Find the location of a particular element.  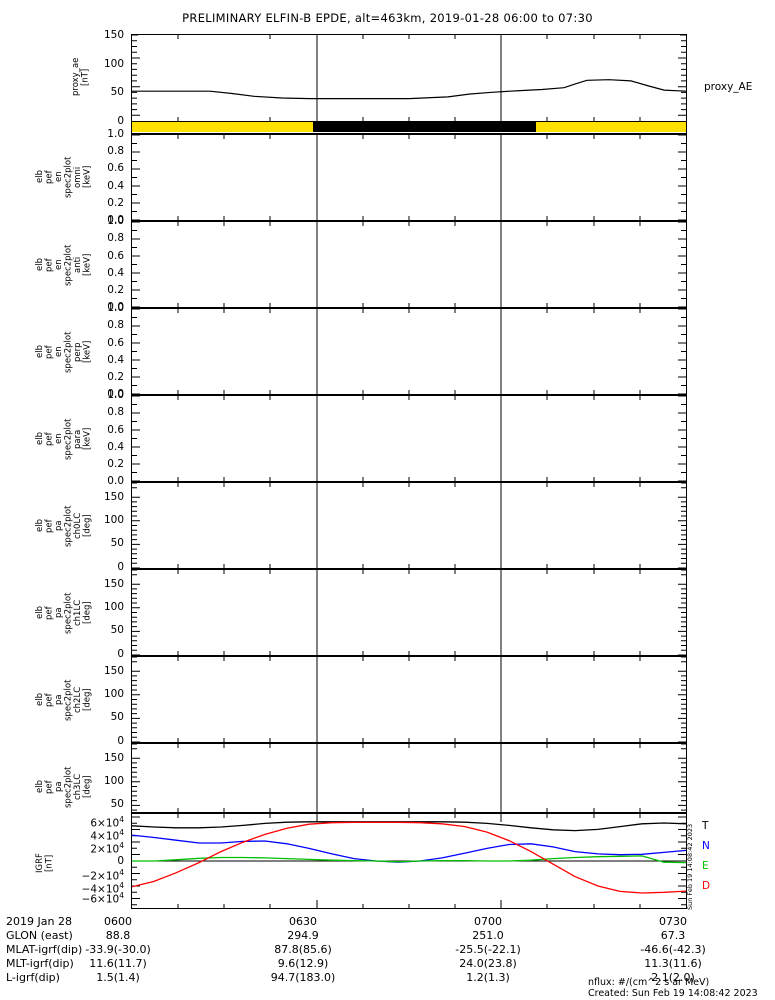

footer-l: 1.5(1.4) is located at coordinates (118, 977).